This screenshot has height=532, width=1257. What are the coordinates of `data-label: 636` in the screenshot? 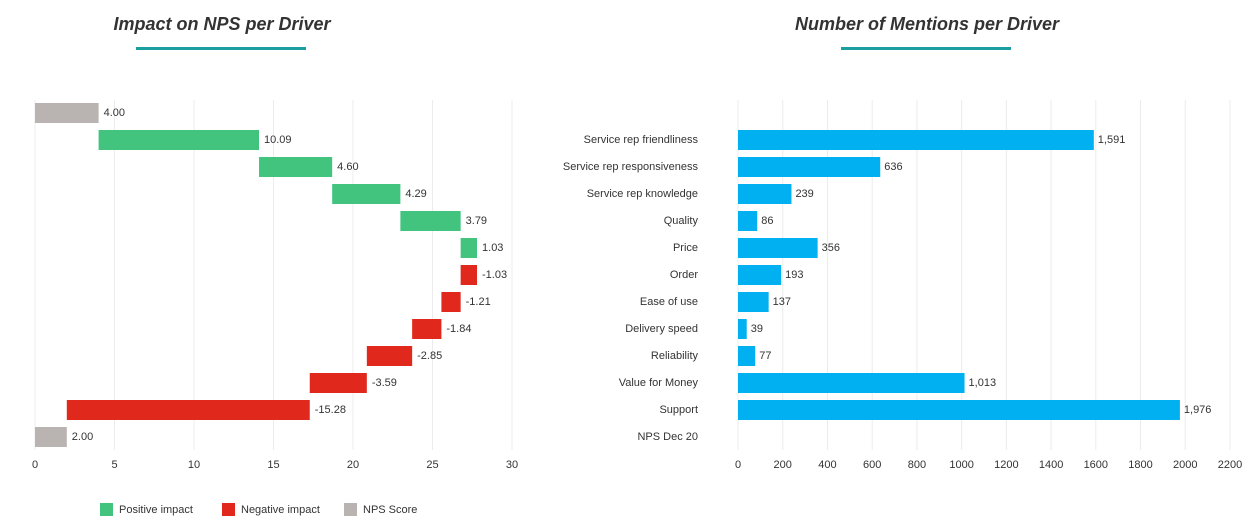 It's located at (893, 167).